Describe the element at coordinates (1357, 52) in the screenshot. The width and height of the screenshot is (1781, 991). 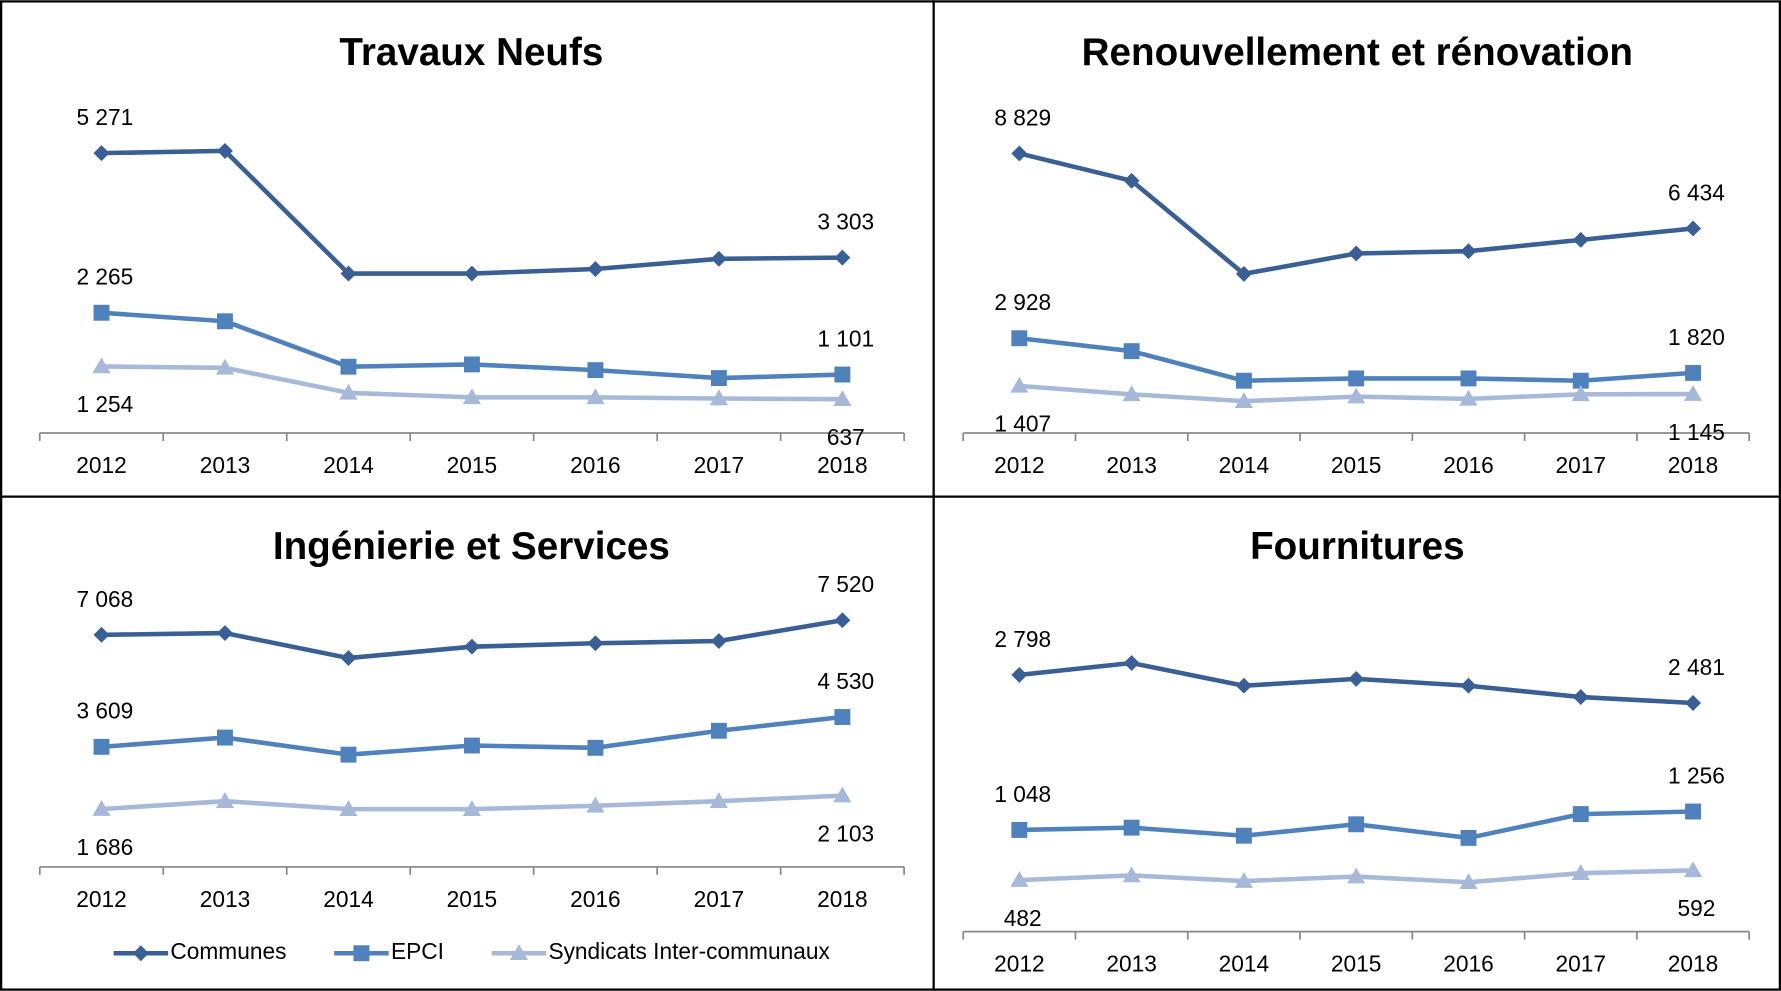
I see `chart-title: Renouvellement et rénovation` at that location.